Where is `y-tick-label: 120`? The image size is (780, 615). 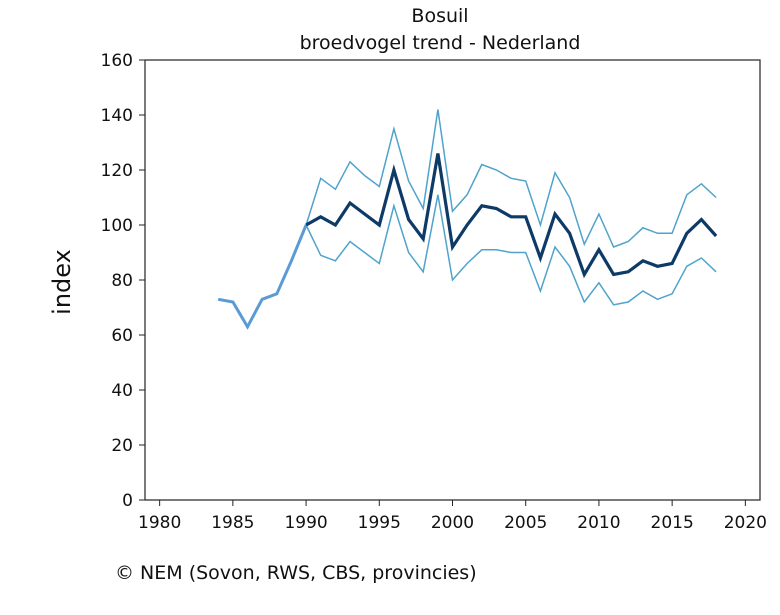 y-tick-label: 120 is located at coordinates (117, 171).